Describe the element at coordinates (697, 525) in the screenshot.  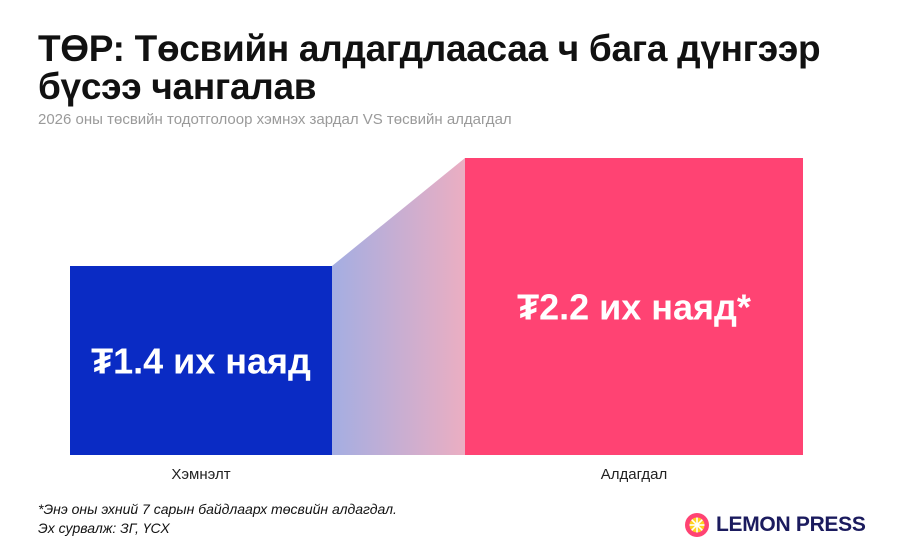
I see `lemon-icon` at that location.